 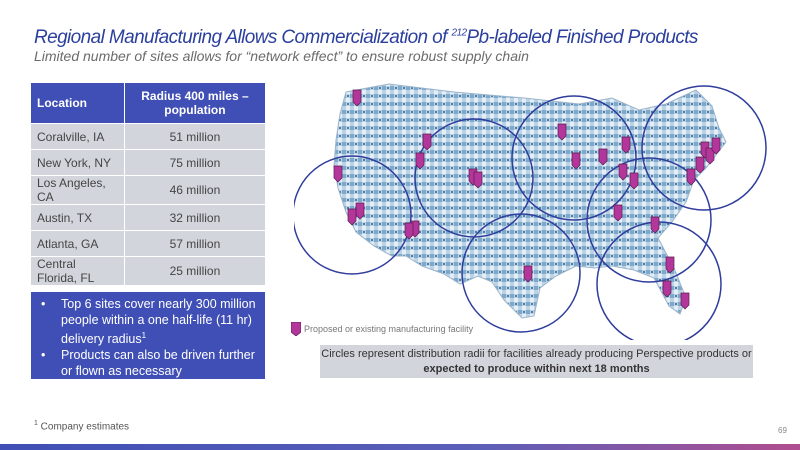 I want to click on table-row: Atlanta, GA 57 million, so click(x=148, y=243).